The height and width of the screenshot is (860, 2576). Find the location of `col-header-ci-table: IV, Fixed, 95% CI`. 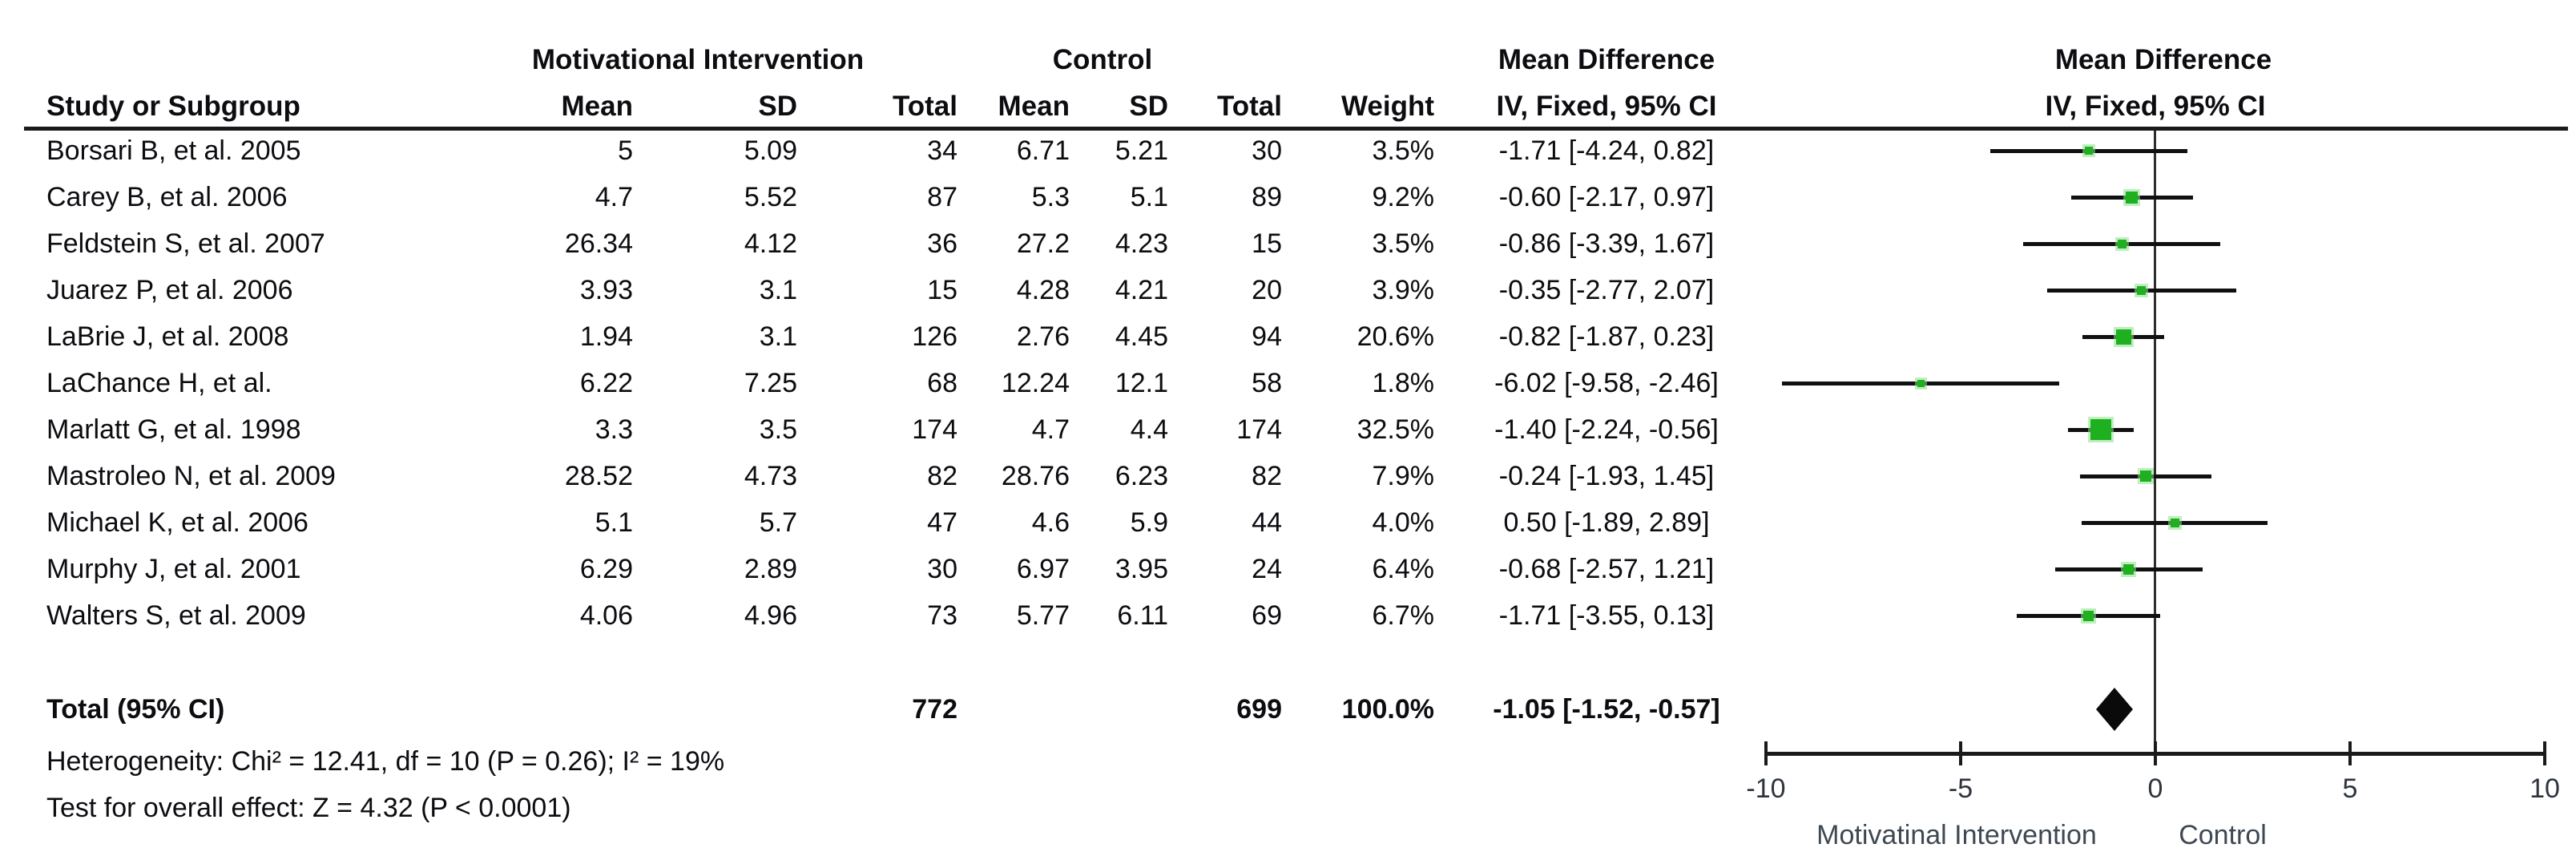

col-header-ci-table: IV, Fixed, 95% CI is located at coordinates (1606, 106).